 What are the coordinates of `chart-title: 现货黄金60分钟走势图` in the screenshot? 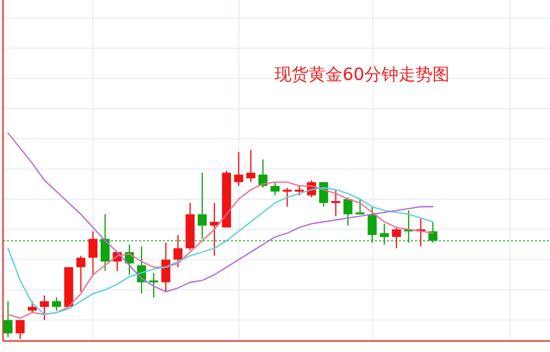 It's located at (362, 75).